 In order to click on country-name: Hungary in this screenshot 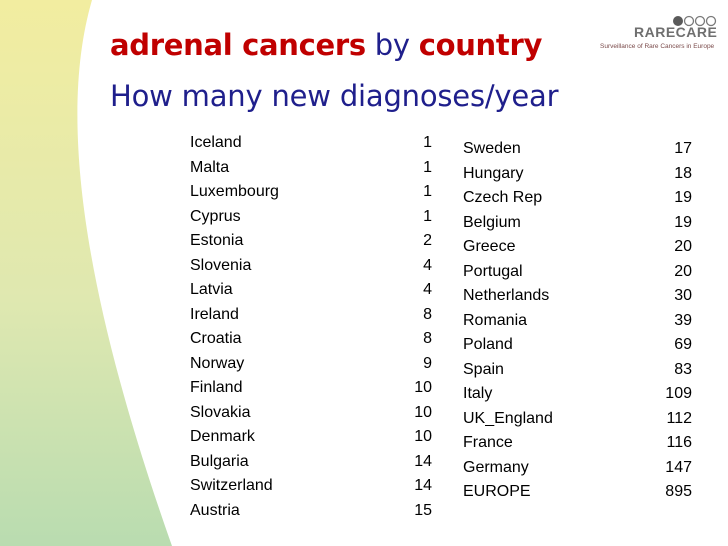, I will do `click(493, 173)`.